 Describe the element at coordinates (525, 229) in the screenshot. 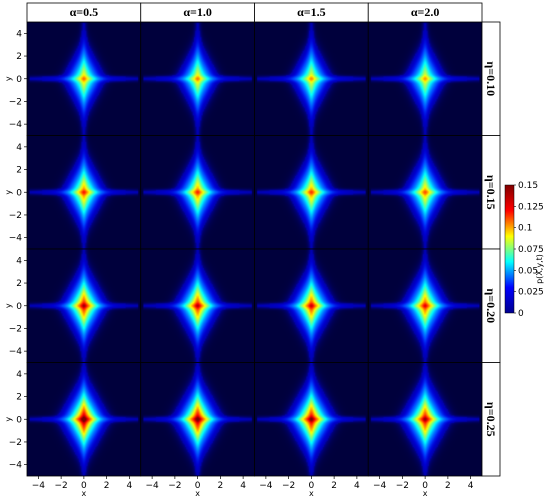

I see `colorbar-tick-label: 0.1` at that location.